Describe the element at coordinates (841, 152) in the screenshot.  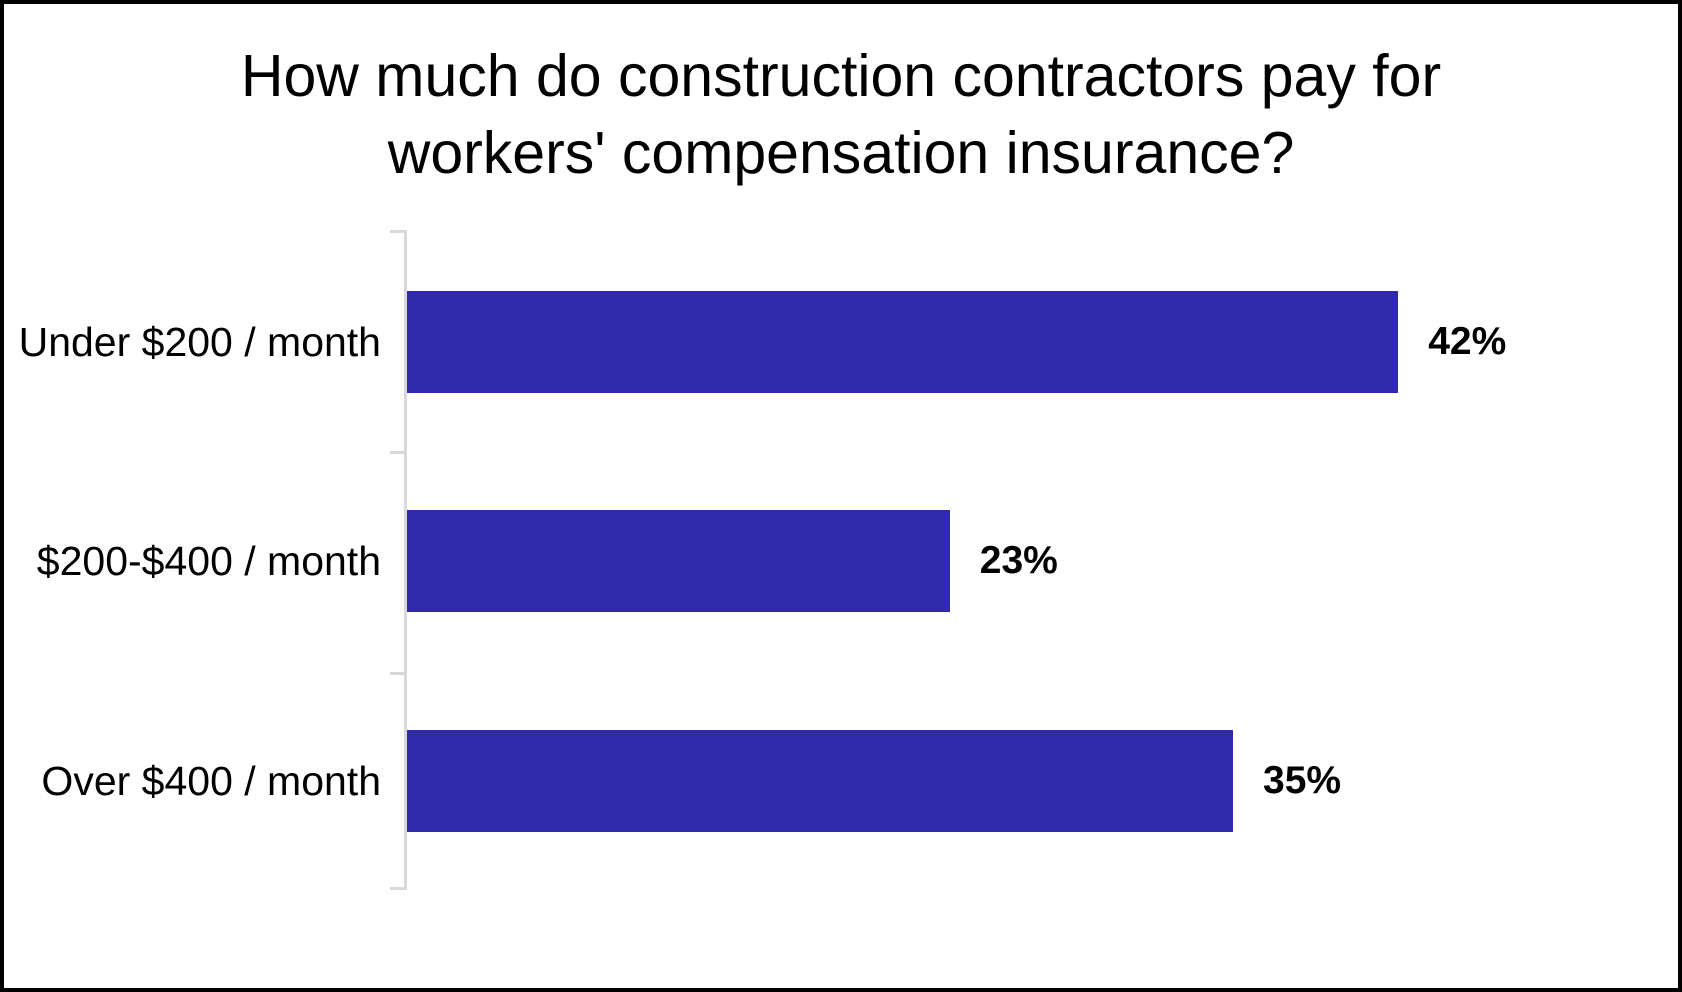
I see `chart-title-line-2: workers' compensation insurance?` at that location.